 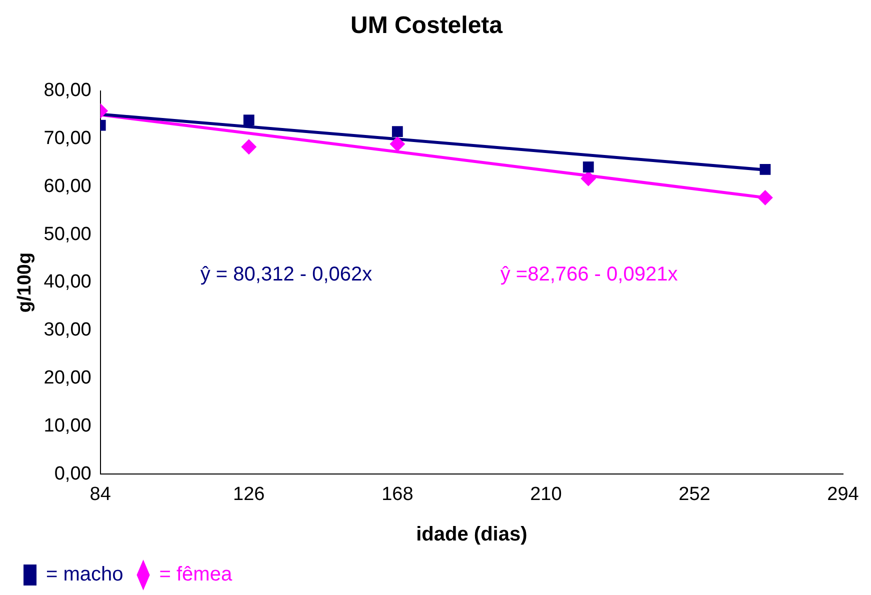 What do you see at coordinates (694, 494) in the screenshot?
I see `x-tick-label: 252` at bounding box center [694, 494].